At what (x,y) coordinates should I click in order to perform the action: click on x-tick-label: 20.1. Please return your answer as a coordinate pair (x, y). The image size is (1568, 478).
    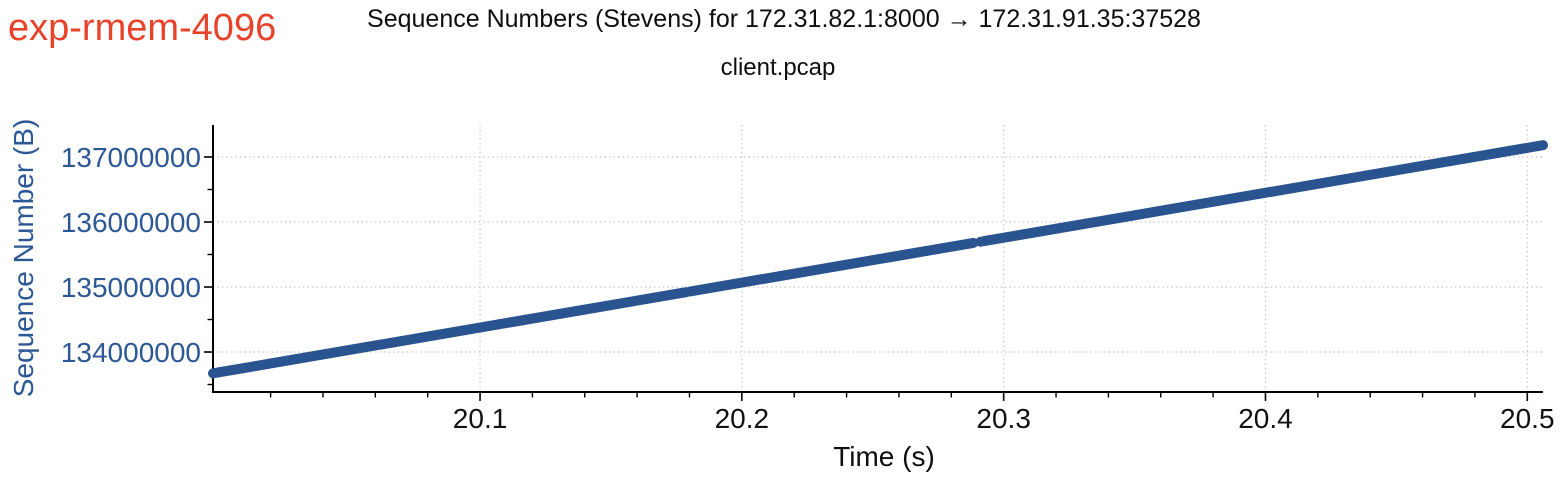
    Looking at the image, I should click on (480, 418).